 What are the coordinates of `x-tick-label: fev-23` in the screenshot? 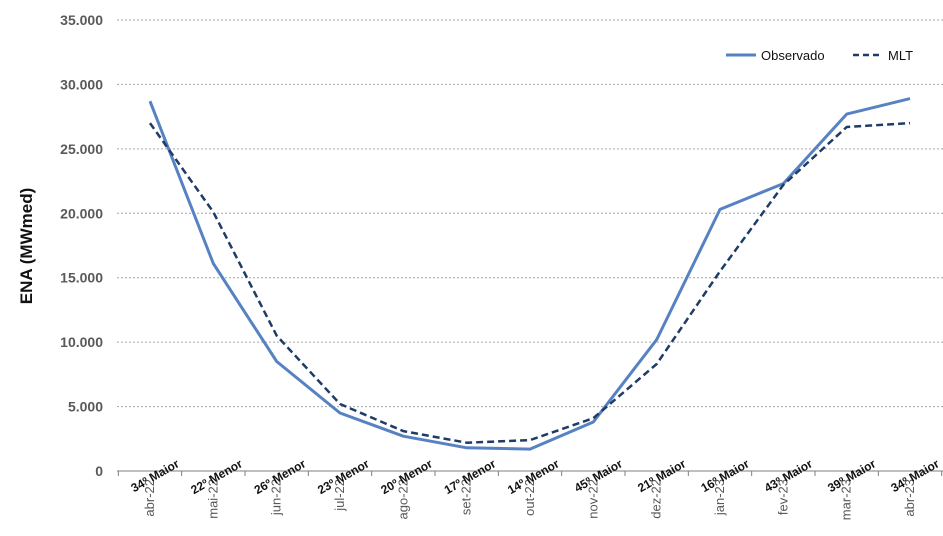 It's located at (782, 497).